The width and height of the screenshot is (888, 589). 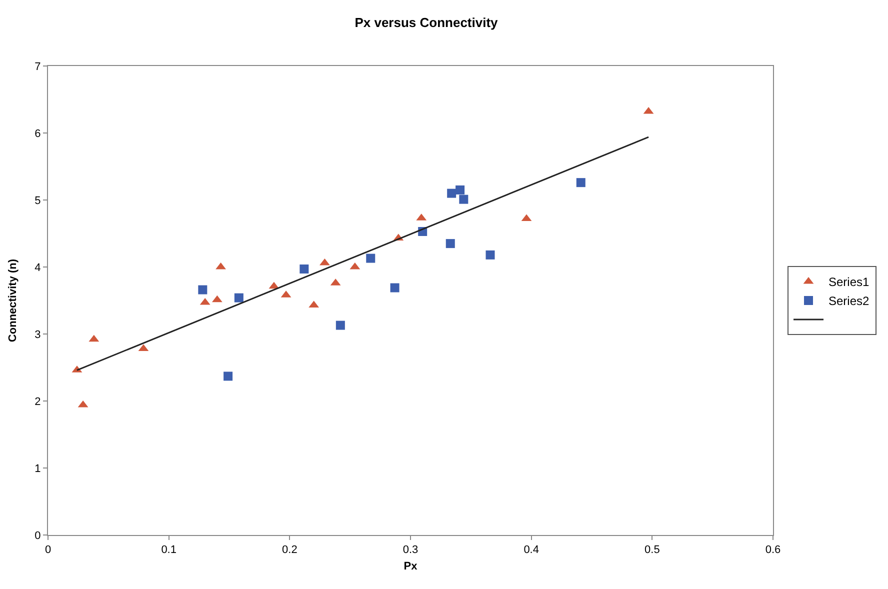 What do you see at coordinates (48, 550) in the screenshot?
I see `x-tick-label: 0` at bounding box center [48, 550].